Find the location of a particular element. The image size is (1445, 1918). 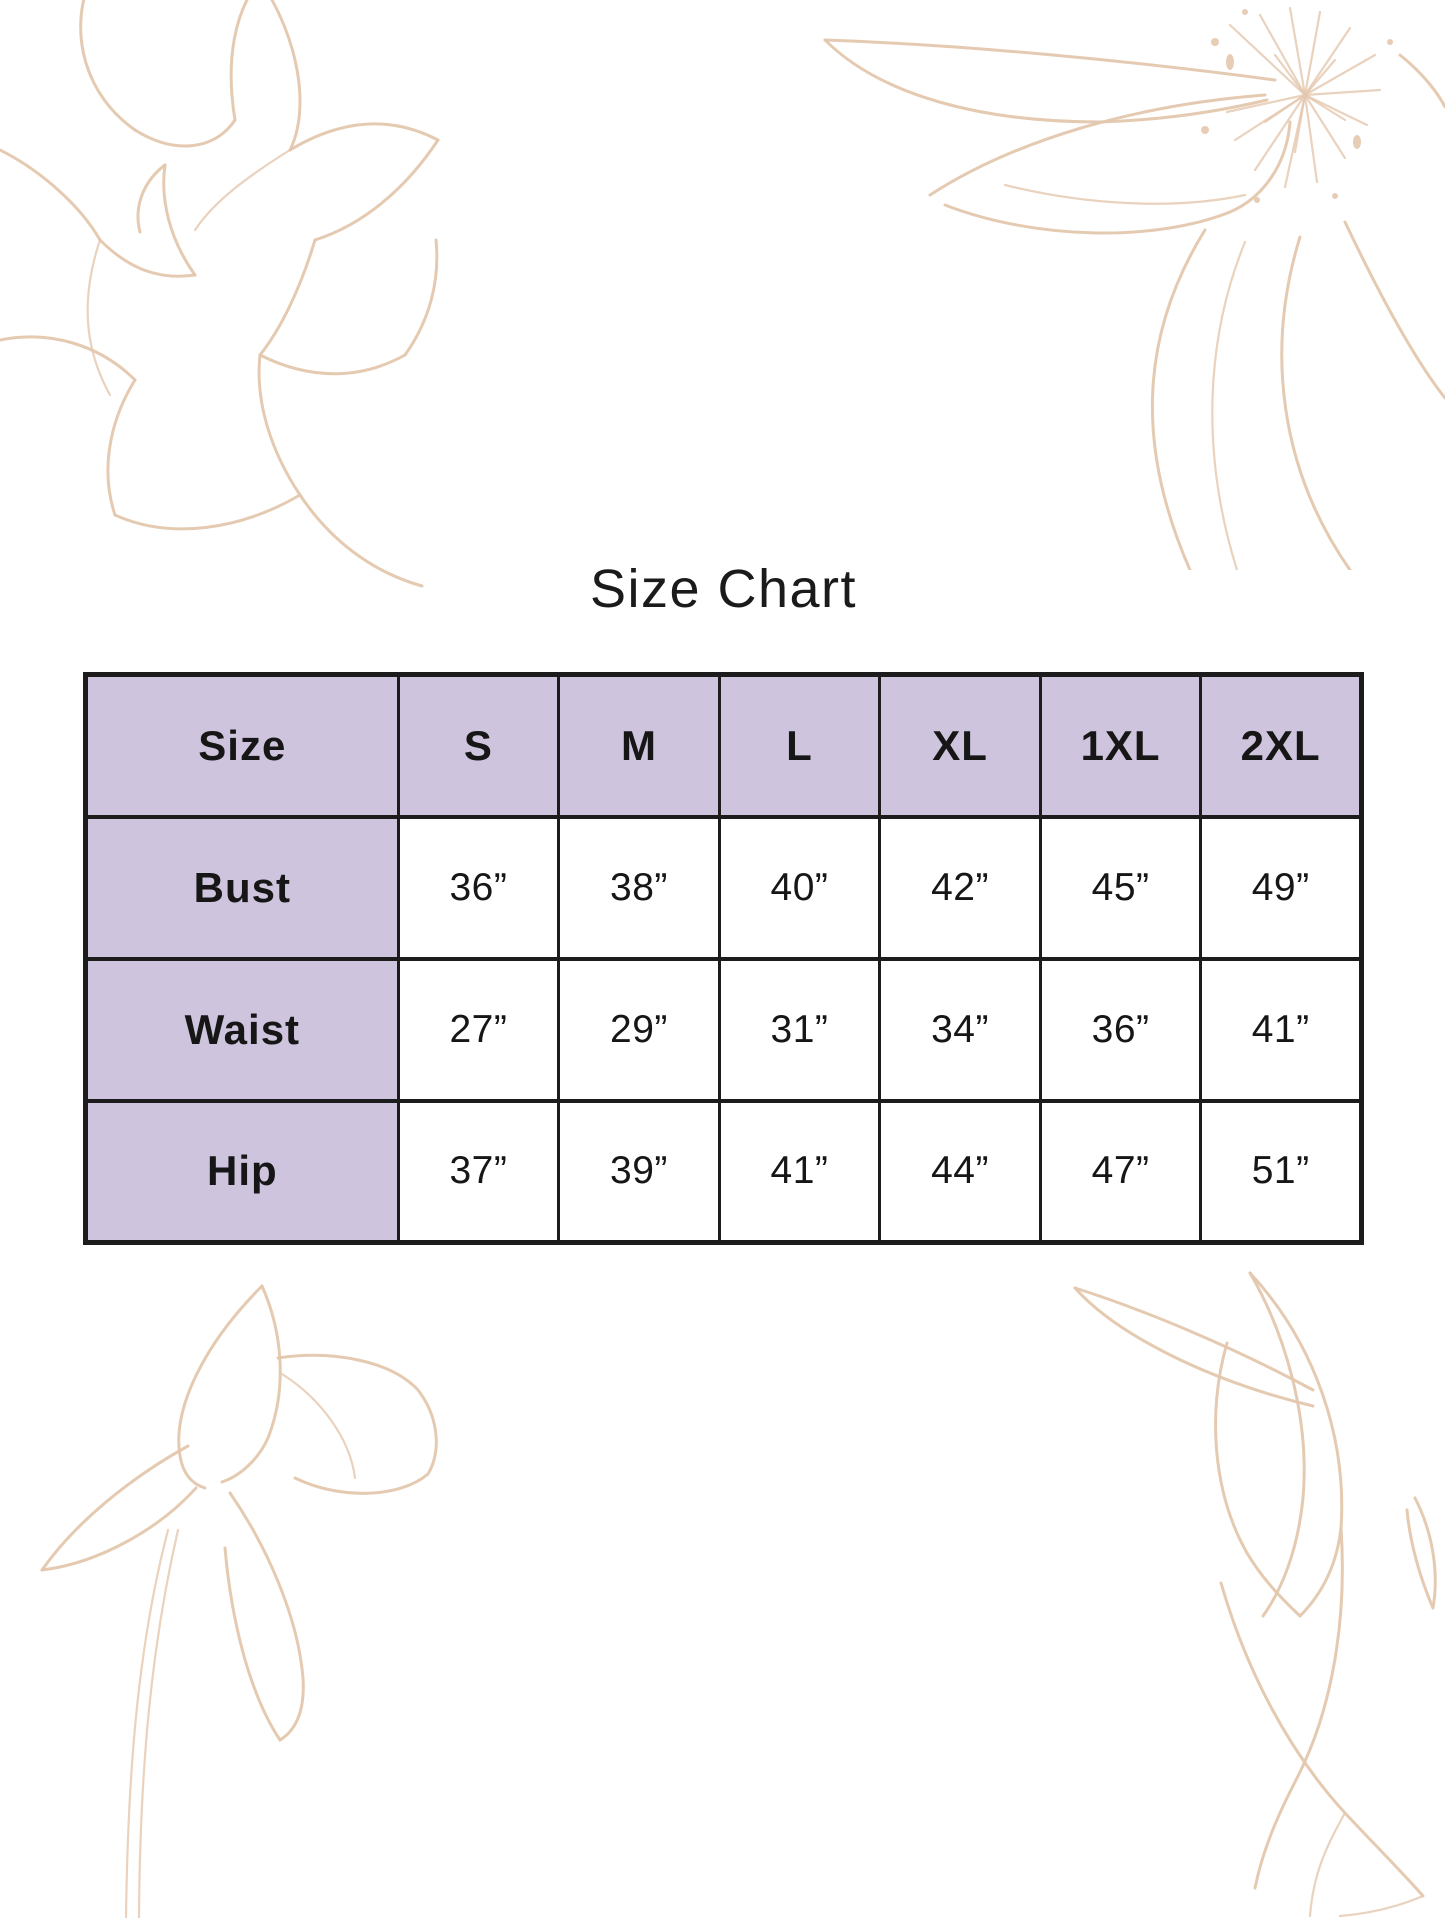

page-title: Size Chart is located at coordinates (723, 589).